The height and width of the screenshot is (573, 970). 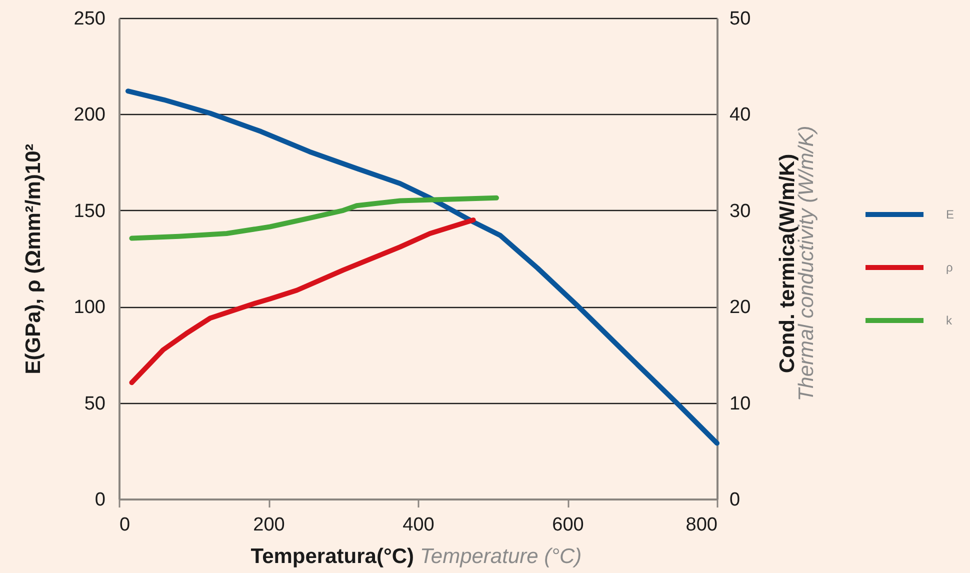 I want to click on text: Temperatura(°C), so click(x=332, y=556).